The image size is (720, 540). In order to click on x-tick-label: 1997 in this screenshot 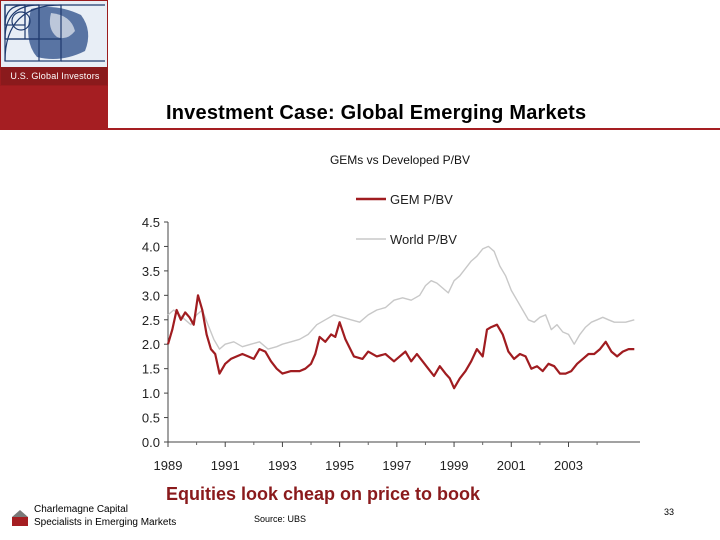, I will do `click(396, 465)`.